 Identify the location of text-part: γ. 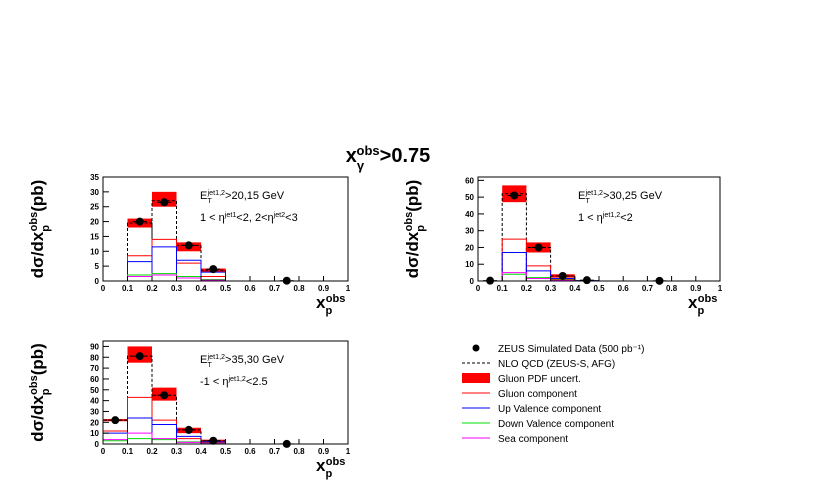
(361, 165).